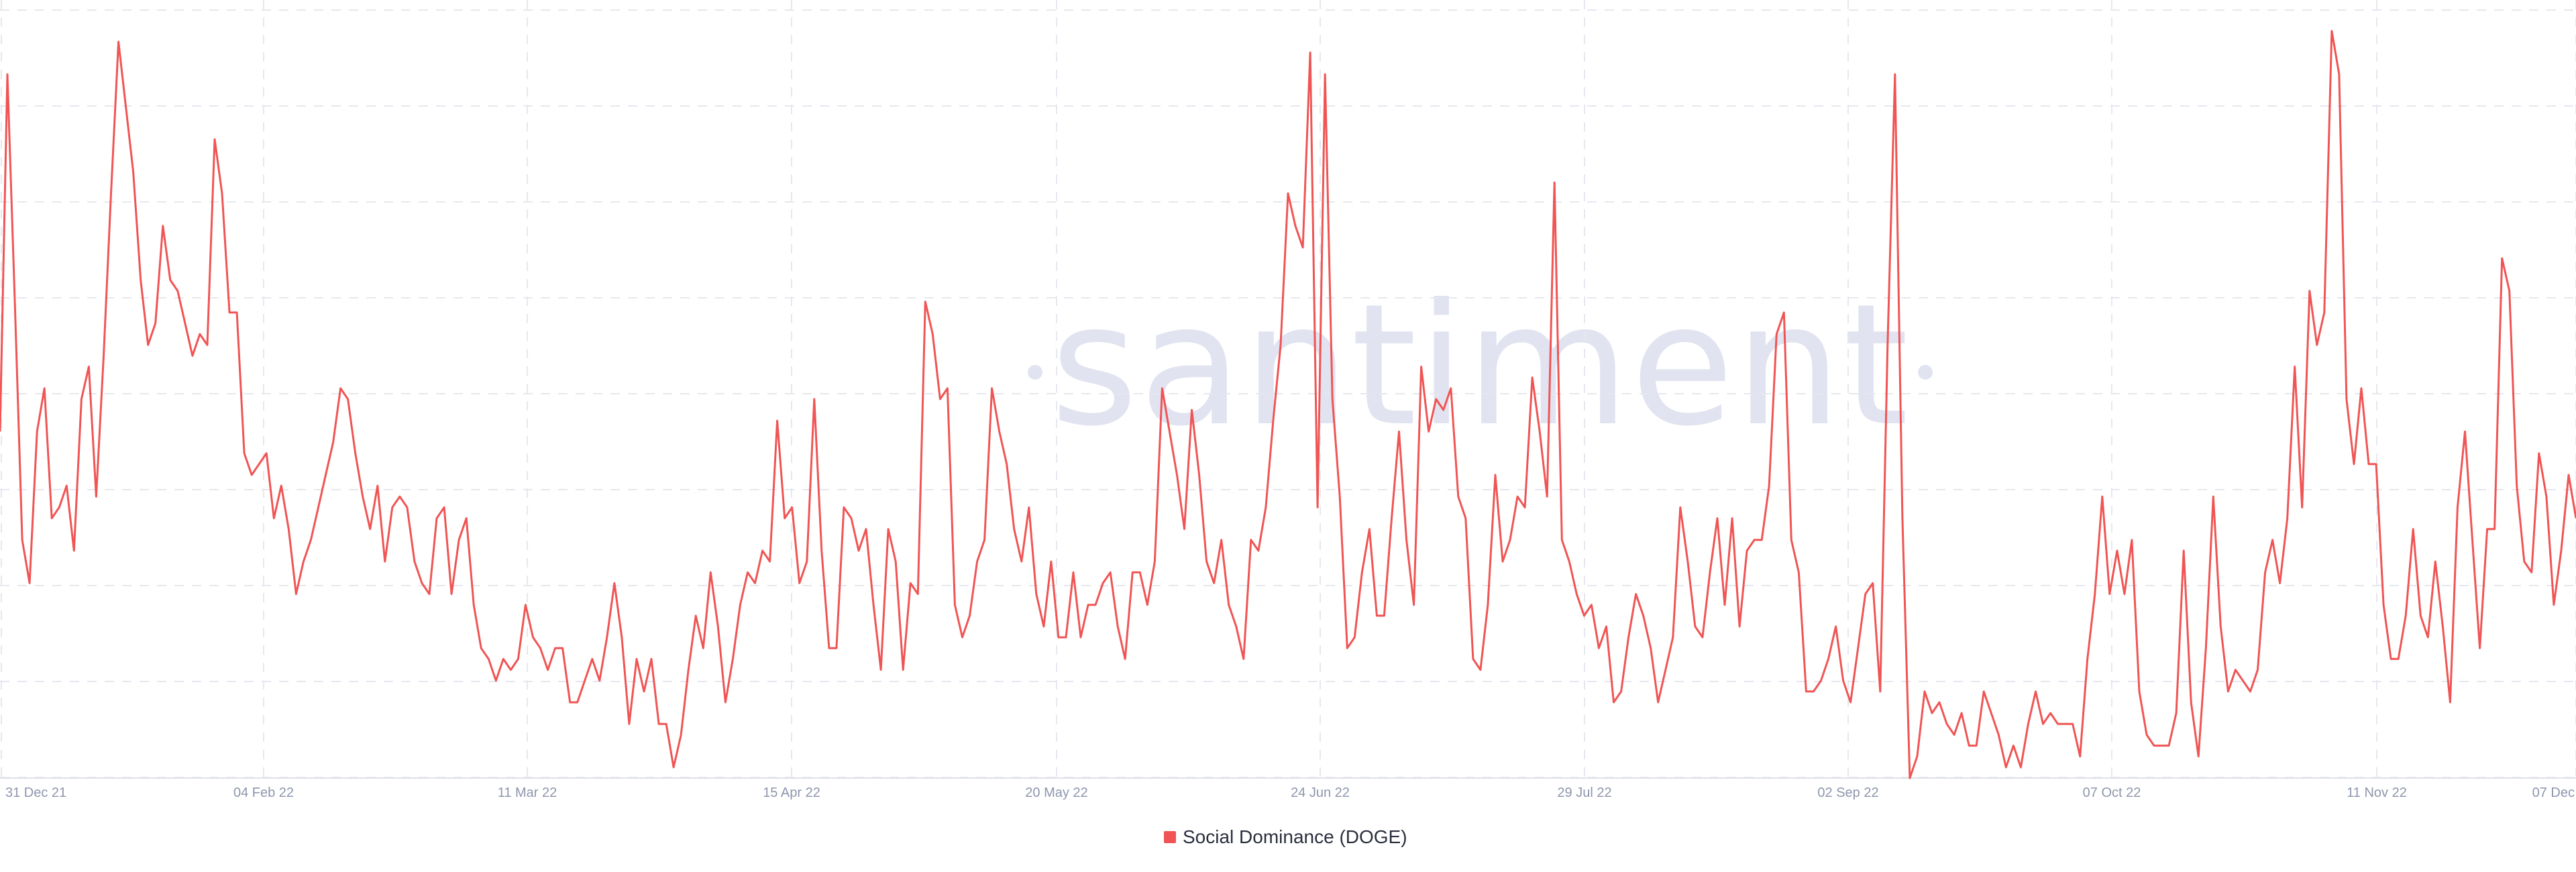  What do you see at coordinates (2112, 793) in the screenshot?
I see `x-tick-label: 07 Oct 22` at bounding box center [2112, 793].